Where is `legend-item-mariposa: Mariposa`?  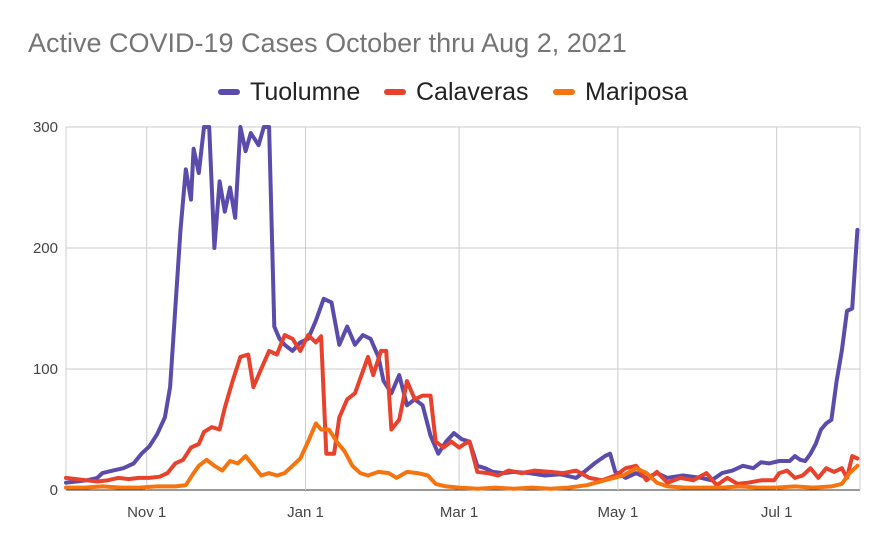
legend-item-mariposa: Mariposa is located at coordinates (620, 92).